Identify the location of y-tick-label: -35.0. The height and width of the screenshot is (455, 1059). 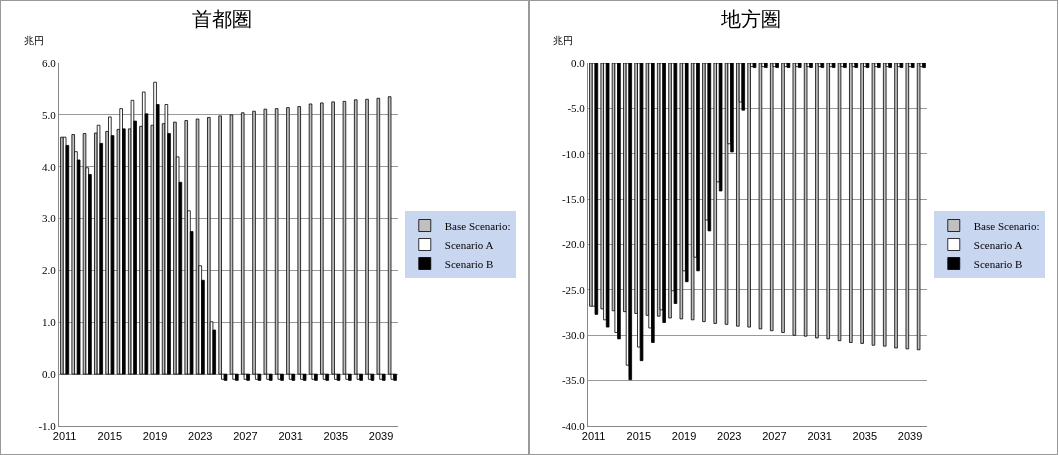
(573, 380).